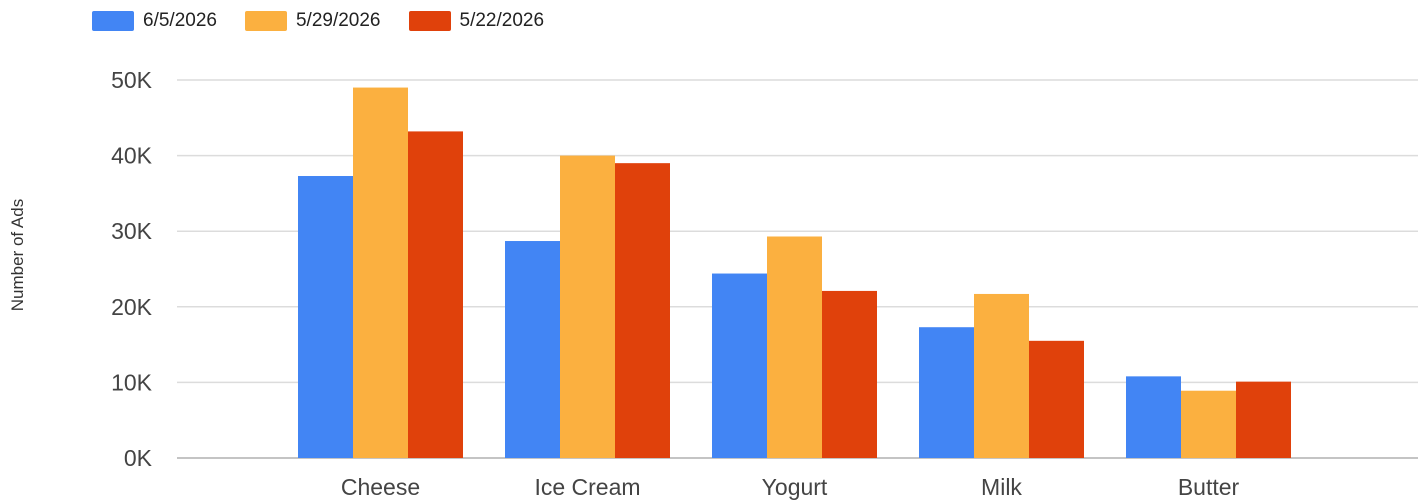 This screenshot has height=500, width=1421. What do you see at coordinates (132, 231) in the screenshot?
I see `y-tick-label: 30K` at bounding box center [132, 231].